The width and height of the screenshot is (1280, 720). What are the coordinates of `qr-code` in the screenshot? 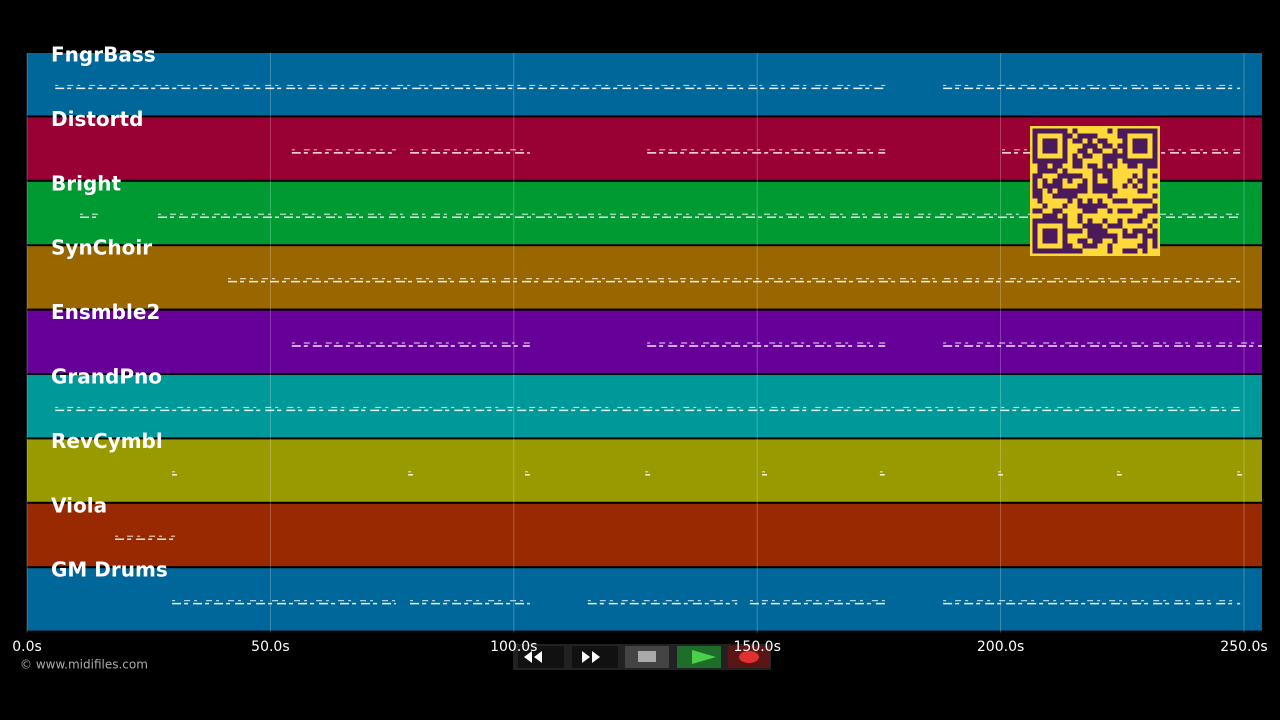 It's located at (1095, 191).